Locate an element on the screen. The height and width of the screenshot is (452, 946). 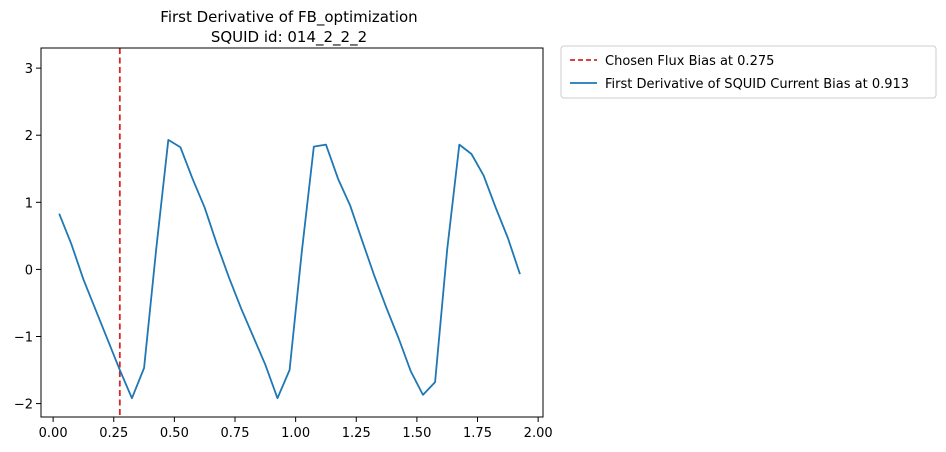
legend-label-vline: Chosen Flux Bias at 0.275 is located at coordinates (689, 61).